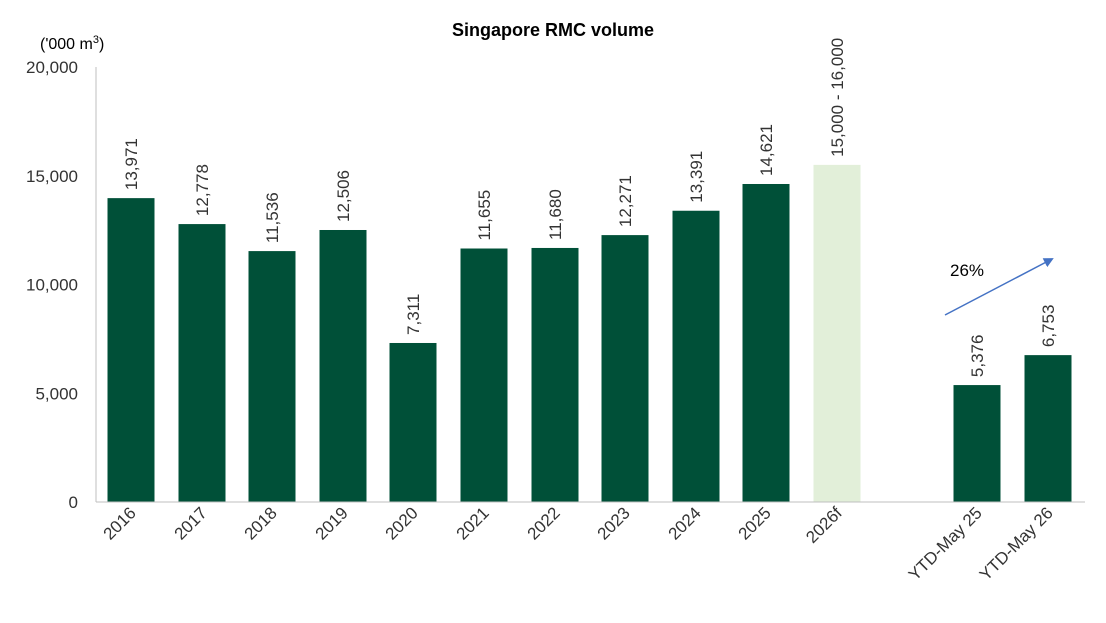 This screenshot has width=1106, height=623. Describe the element at coordinates (755, 523) in the screenshot. I see `x-tick-label: 2025` at that location.